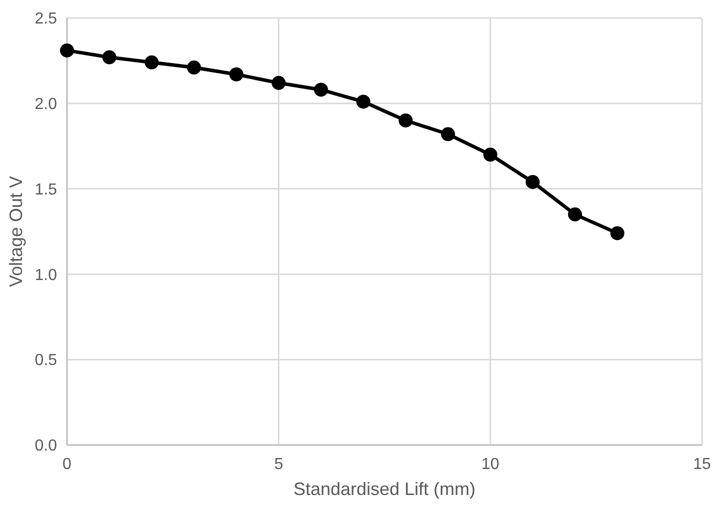  What do you see at coordinates (46, 104) in the screenshot?
I see `y-tick-label: 2.0` at bounding box center [46, 104].